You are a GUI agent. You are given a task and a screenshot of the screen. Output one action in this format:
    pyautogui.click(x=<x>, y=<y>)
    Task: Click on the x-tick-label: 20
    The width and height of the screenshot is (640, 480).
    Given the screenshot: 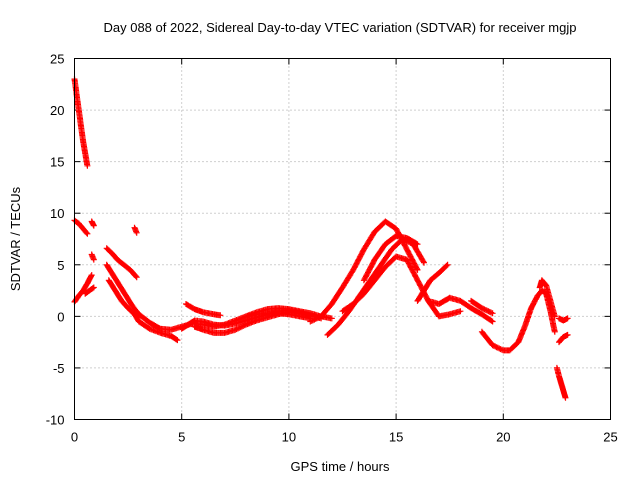 What is the action you would take?
    pyautogui.click(x=503, y=437)
    